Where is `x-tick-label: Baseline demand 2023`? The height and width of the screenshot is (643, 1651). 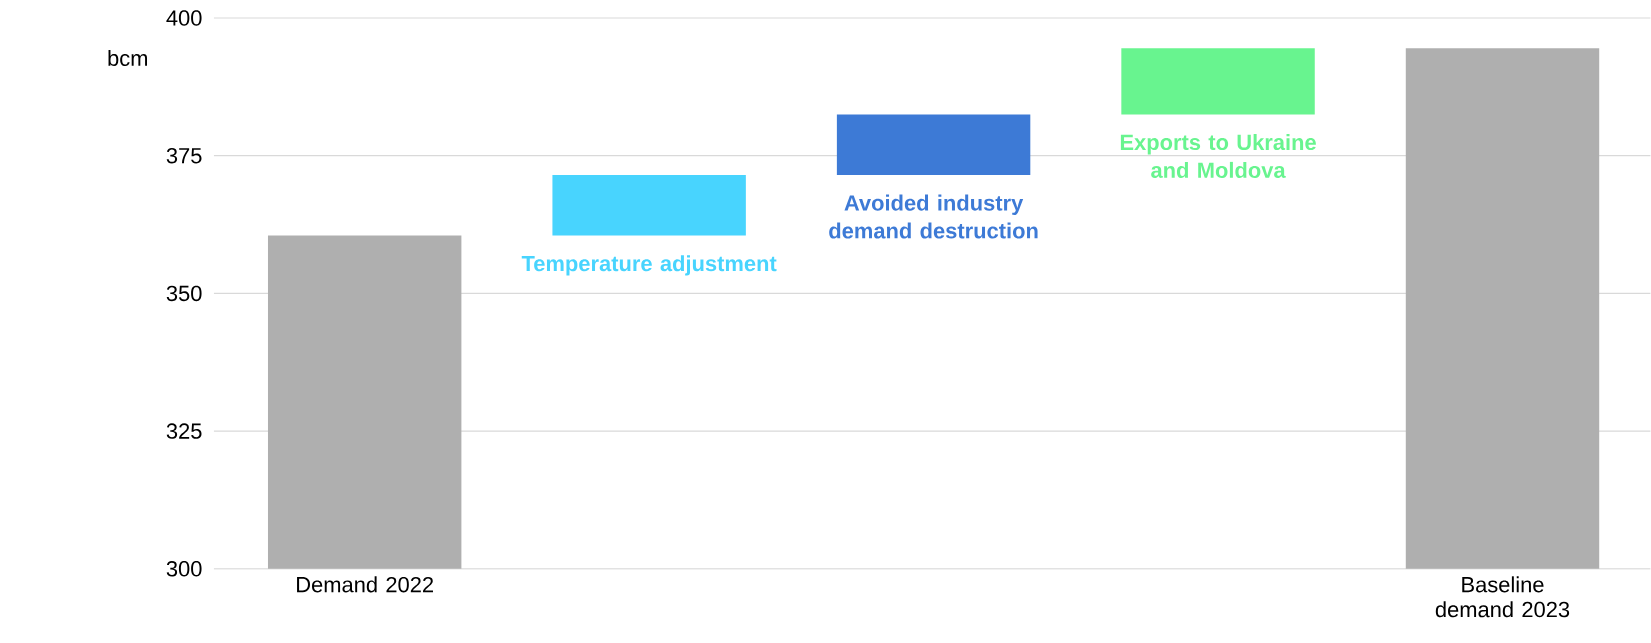 x-tick-label: Baseline demand 2023 is located at coordinates (1502, 597).